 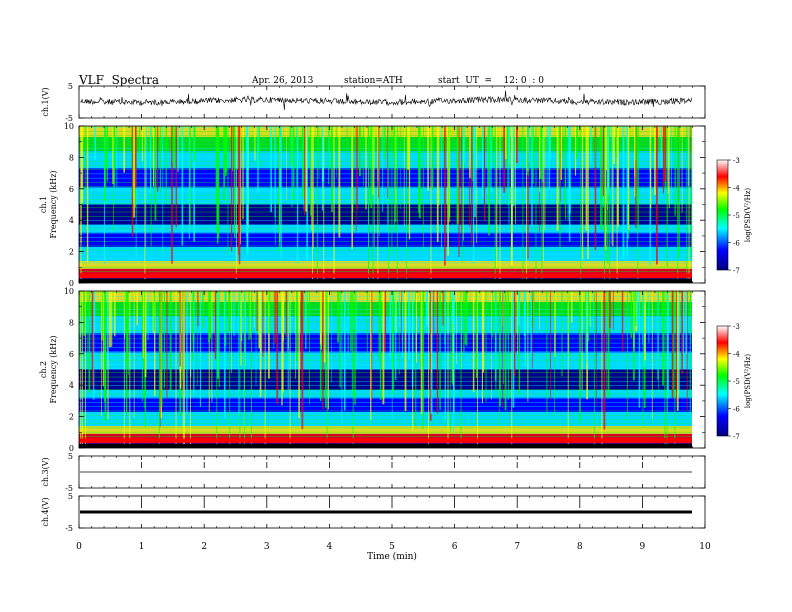 I want to click on ch1-waveform-panel: 5 -5 ch.1(V), so click(x=373, y=102).